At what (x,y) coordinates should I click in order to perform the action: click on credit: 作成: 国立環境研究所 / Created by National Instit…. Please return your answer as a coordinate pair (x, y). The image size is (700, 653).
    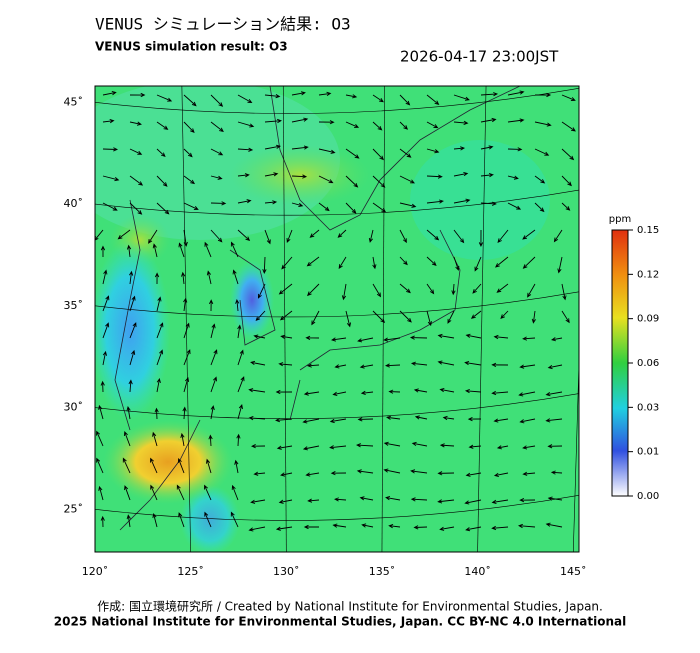
    Looking at the image, I should click on (350, 606).